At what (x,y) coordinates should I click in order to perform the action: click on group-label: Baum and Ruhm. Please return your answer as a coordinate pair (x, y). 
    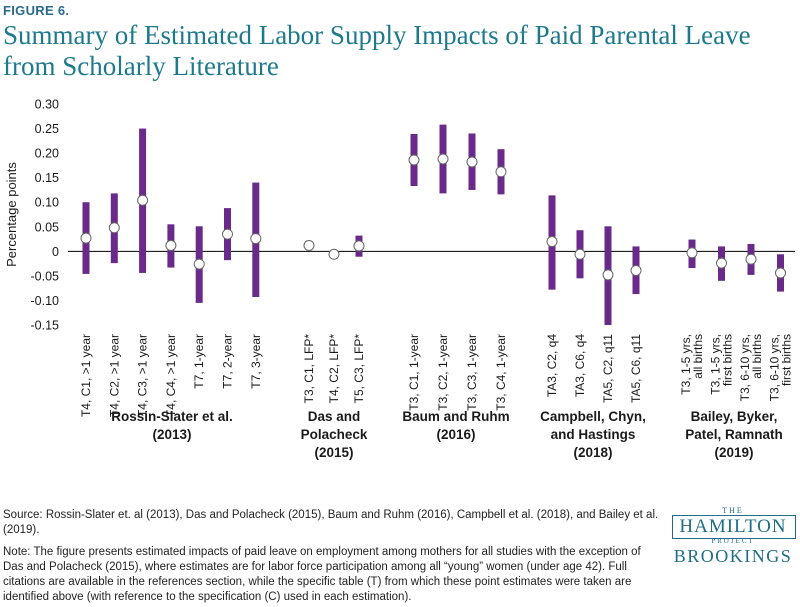
    Looking at the image, I should click on (455, 416).